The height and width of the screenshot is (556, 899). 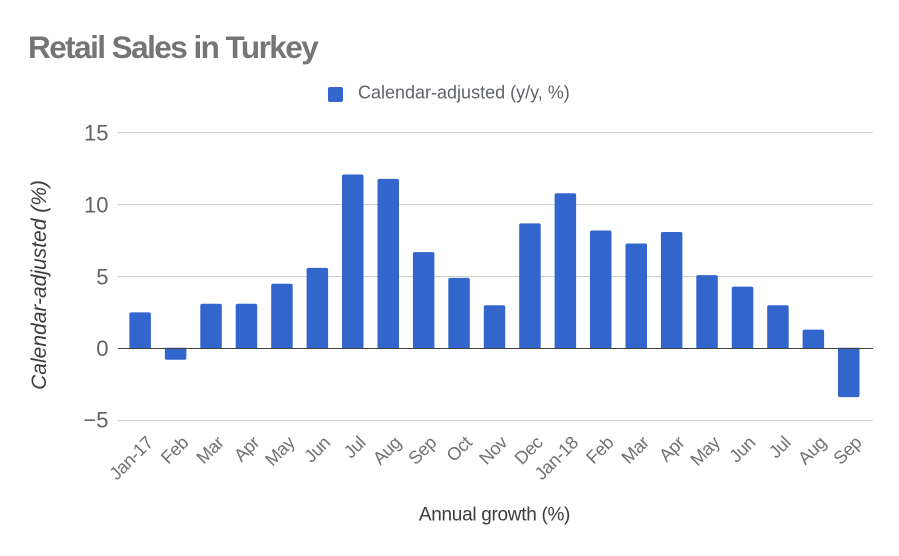 I want to click on svg-text: Retail Sales in Turkey, so click(x=173, y=47).